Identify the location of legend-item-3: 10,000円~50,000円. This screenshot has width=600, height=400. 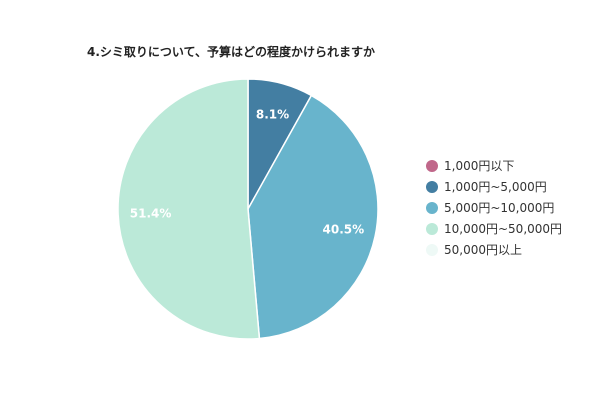
(494, 229).